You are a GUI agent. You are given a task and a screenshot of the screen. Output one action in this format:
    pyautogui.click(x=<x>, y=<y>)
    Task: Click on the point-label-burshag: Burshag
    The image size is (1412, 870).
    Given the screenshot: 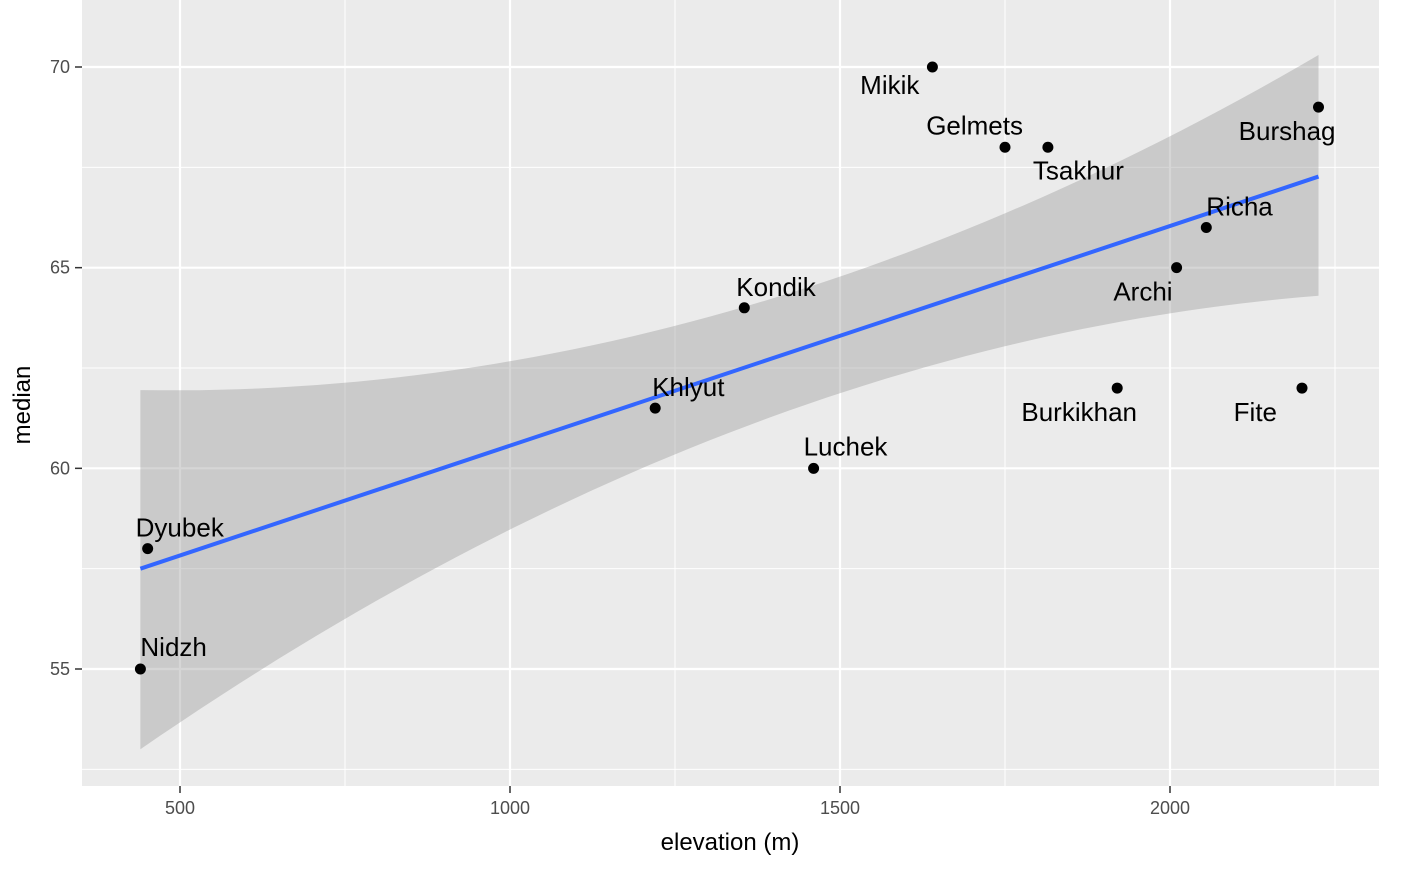 What is the action you would take?
    pyautogui.click(x=1287, y=131)
    